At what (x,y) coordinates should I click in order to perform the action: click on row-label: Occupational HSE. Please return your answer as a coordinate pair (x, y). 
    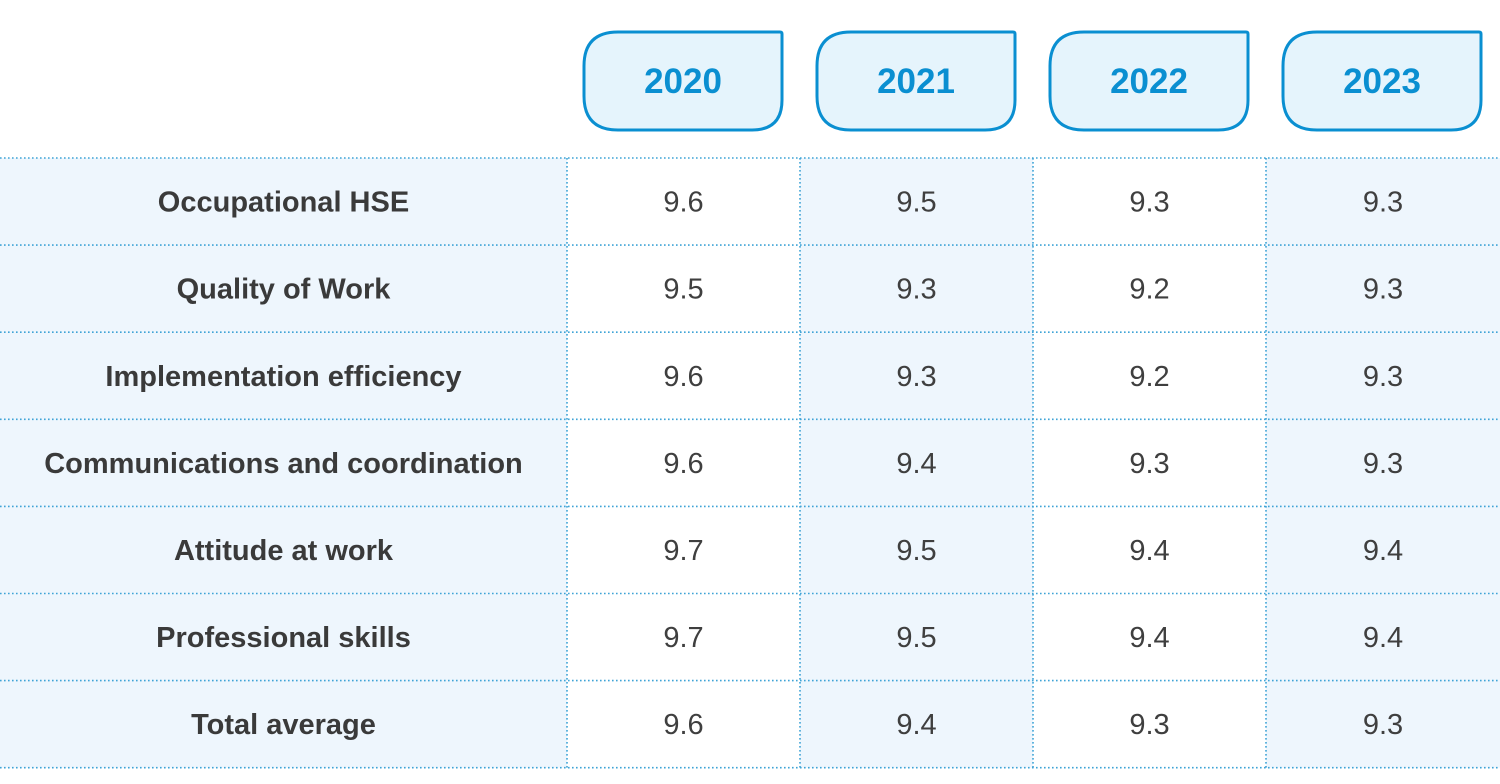
    Looking at the image, I should click on (283, 203).